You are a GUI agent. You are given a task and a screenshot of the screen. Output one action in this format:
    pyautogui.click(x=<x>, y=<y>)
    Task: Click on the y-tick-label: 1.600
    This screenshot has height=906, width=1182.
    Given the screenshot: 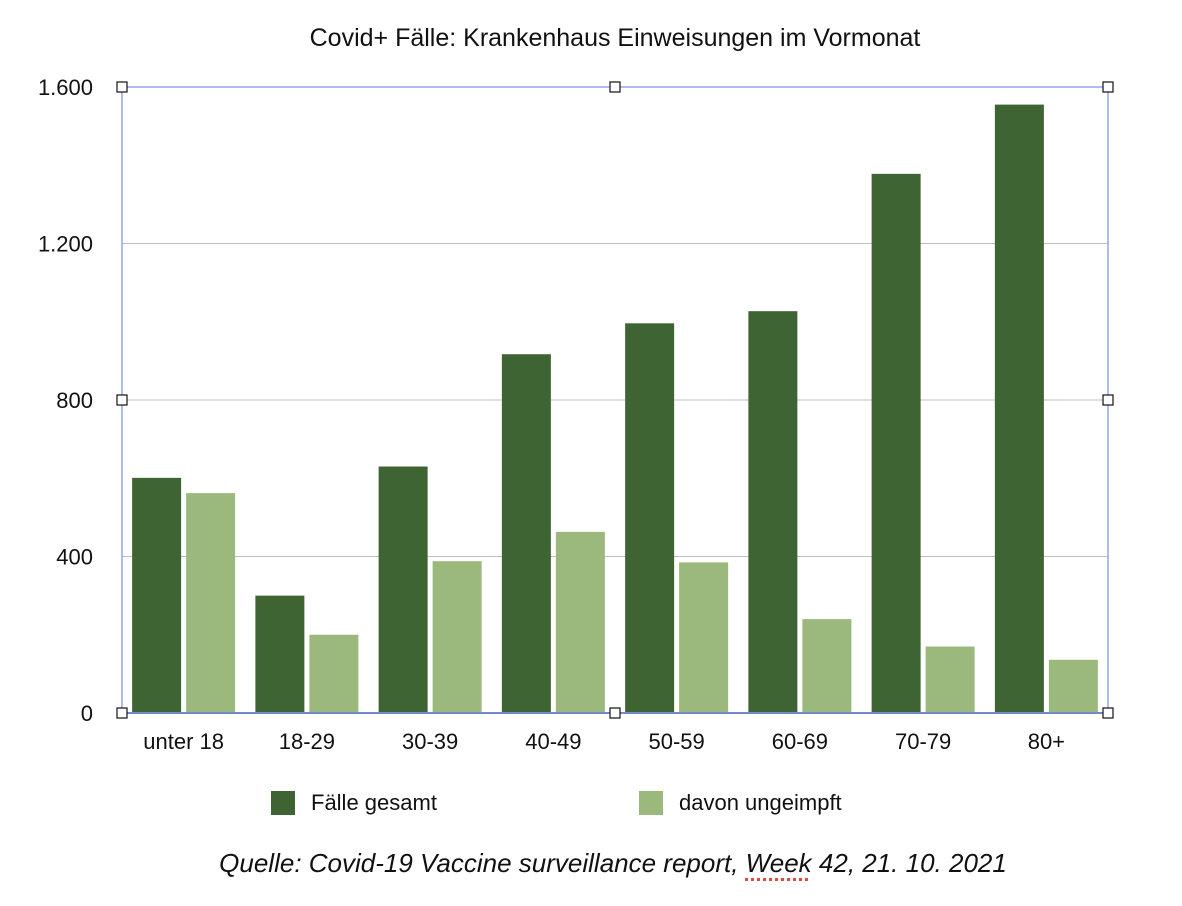 What is the action you would take?
    pyautogui.click(x=65, y=87)
    